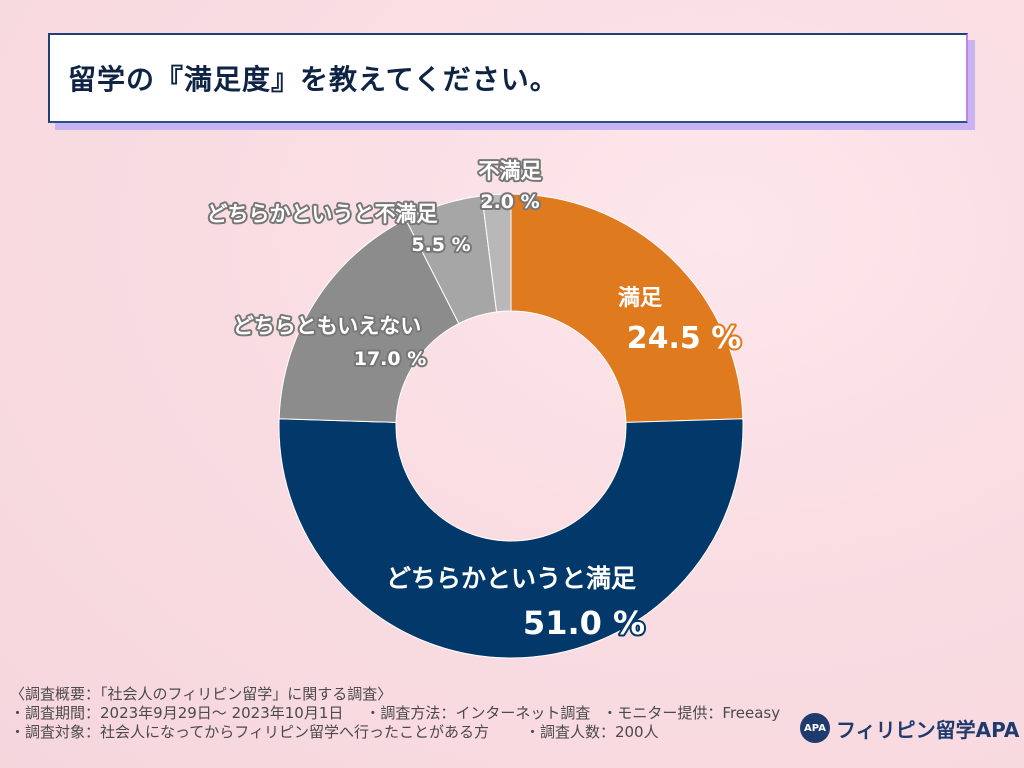 The width and height of the screenshot is (1024, 768). I want to click on title-card: 留学の『満足度』を教えてください。, so click(508, 78).